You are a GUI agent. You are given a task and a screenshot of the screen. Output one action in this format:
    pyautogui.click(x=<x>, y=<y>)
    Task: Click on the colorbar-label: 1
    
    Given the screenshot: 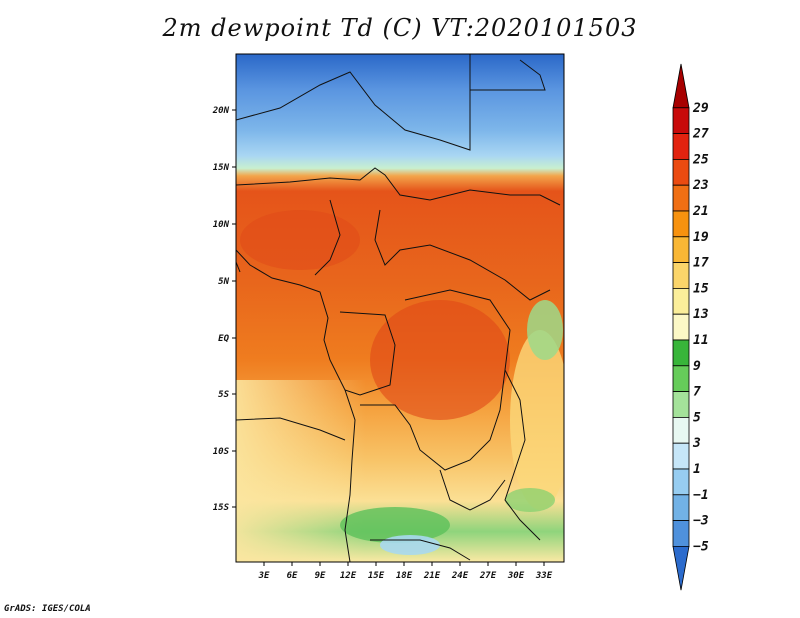 What is the action you would take?
    pyautogui.click(x=697, y=469)
    